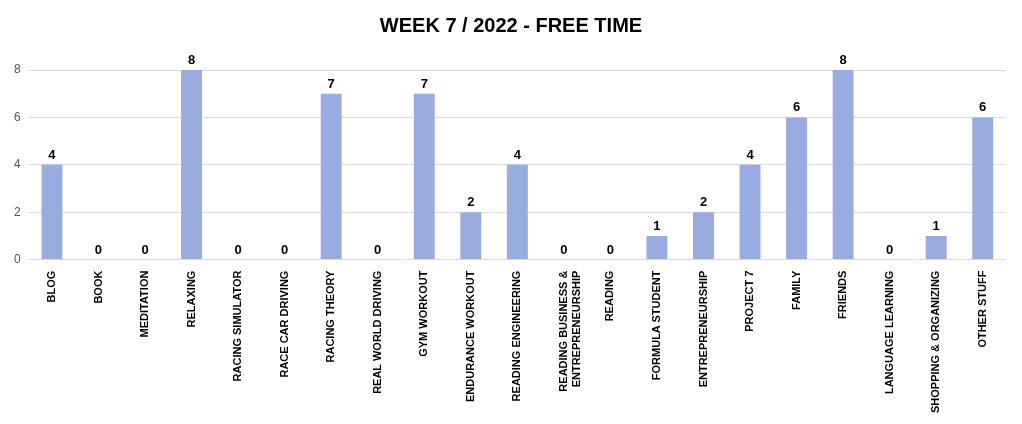 This screenshot has height=424, width=1022. I want to click on y-tick-label: 0, so click(17, 258).